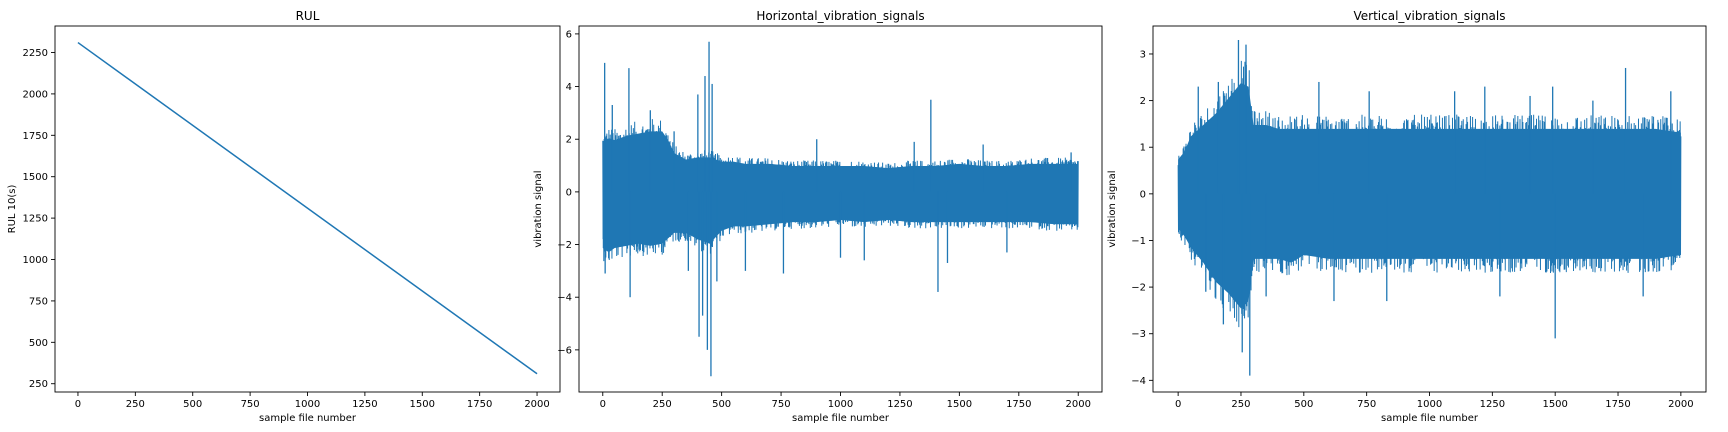 The width and height of the screenshot is (1728, 432). I want to click on y-tick-label: 2000, so click(35, 94).